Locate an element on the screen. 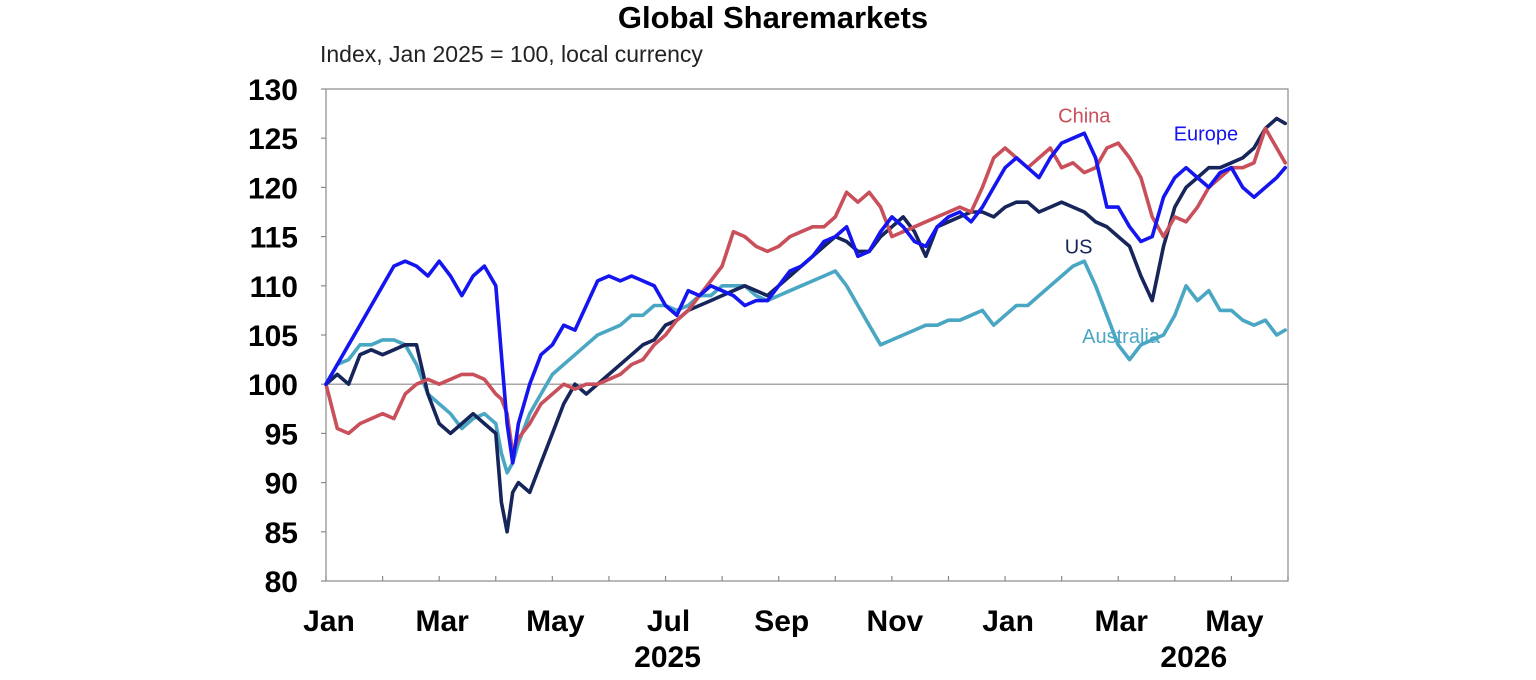 The height and width of the screenshot is (680, 1536). x-tick-label: Jul is located at coordinates (668, 621).